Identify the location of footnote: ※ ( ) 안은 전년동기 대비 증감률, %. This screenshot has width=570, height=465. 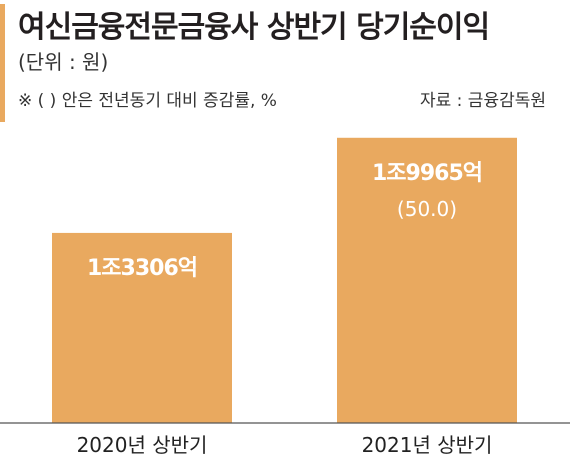
(147, 101).